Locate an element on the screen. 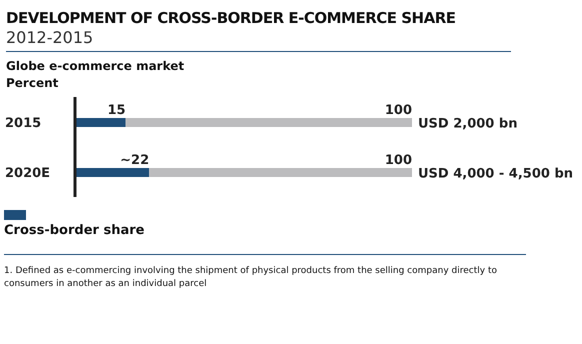  legend-label: Cross-border share is located at coordinates (74, 230).